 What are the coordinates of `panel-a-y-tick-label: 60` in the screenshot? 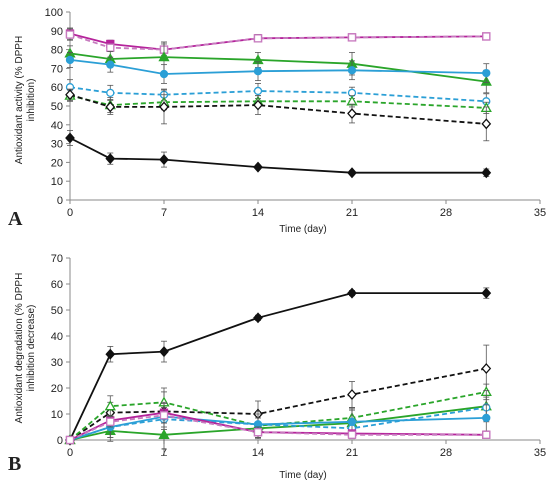 It's located at (57, 88).